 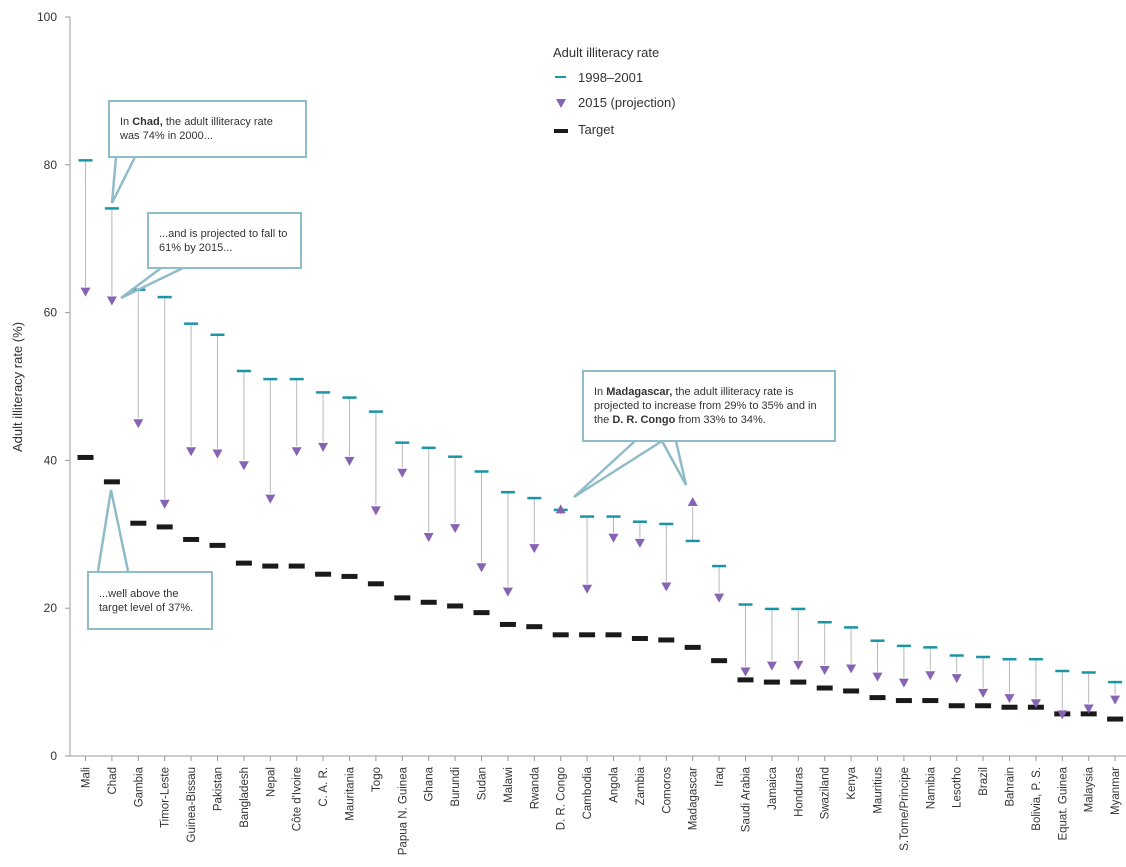 I want to click on projection-mark-ghana, so click(x=428, y=537).